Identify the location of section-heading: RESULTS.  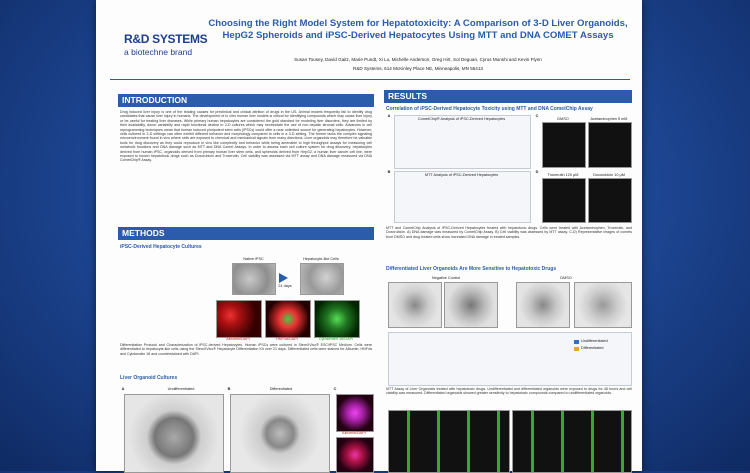
(508, 96).